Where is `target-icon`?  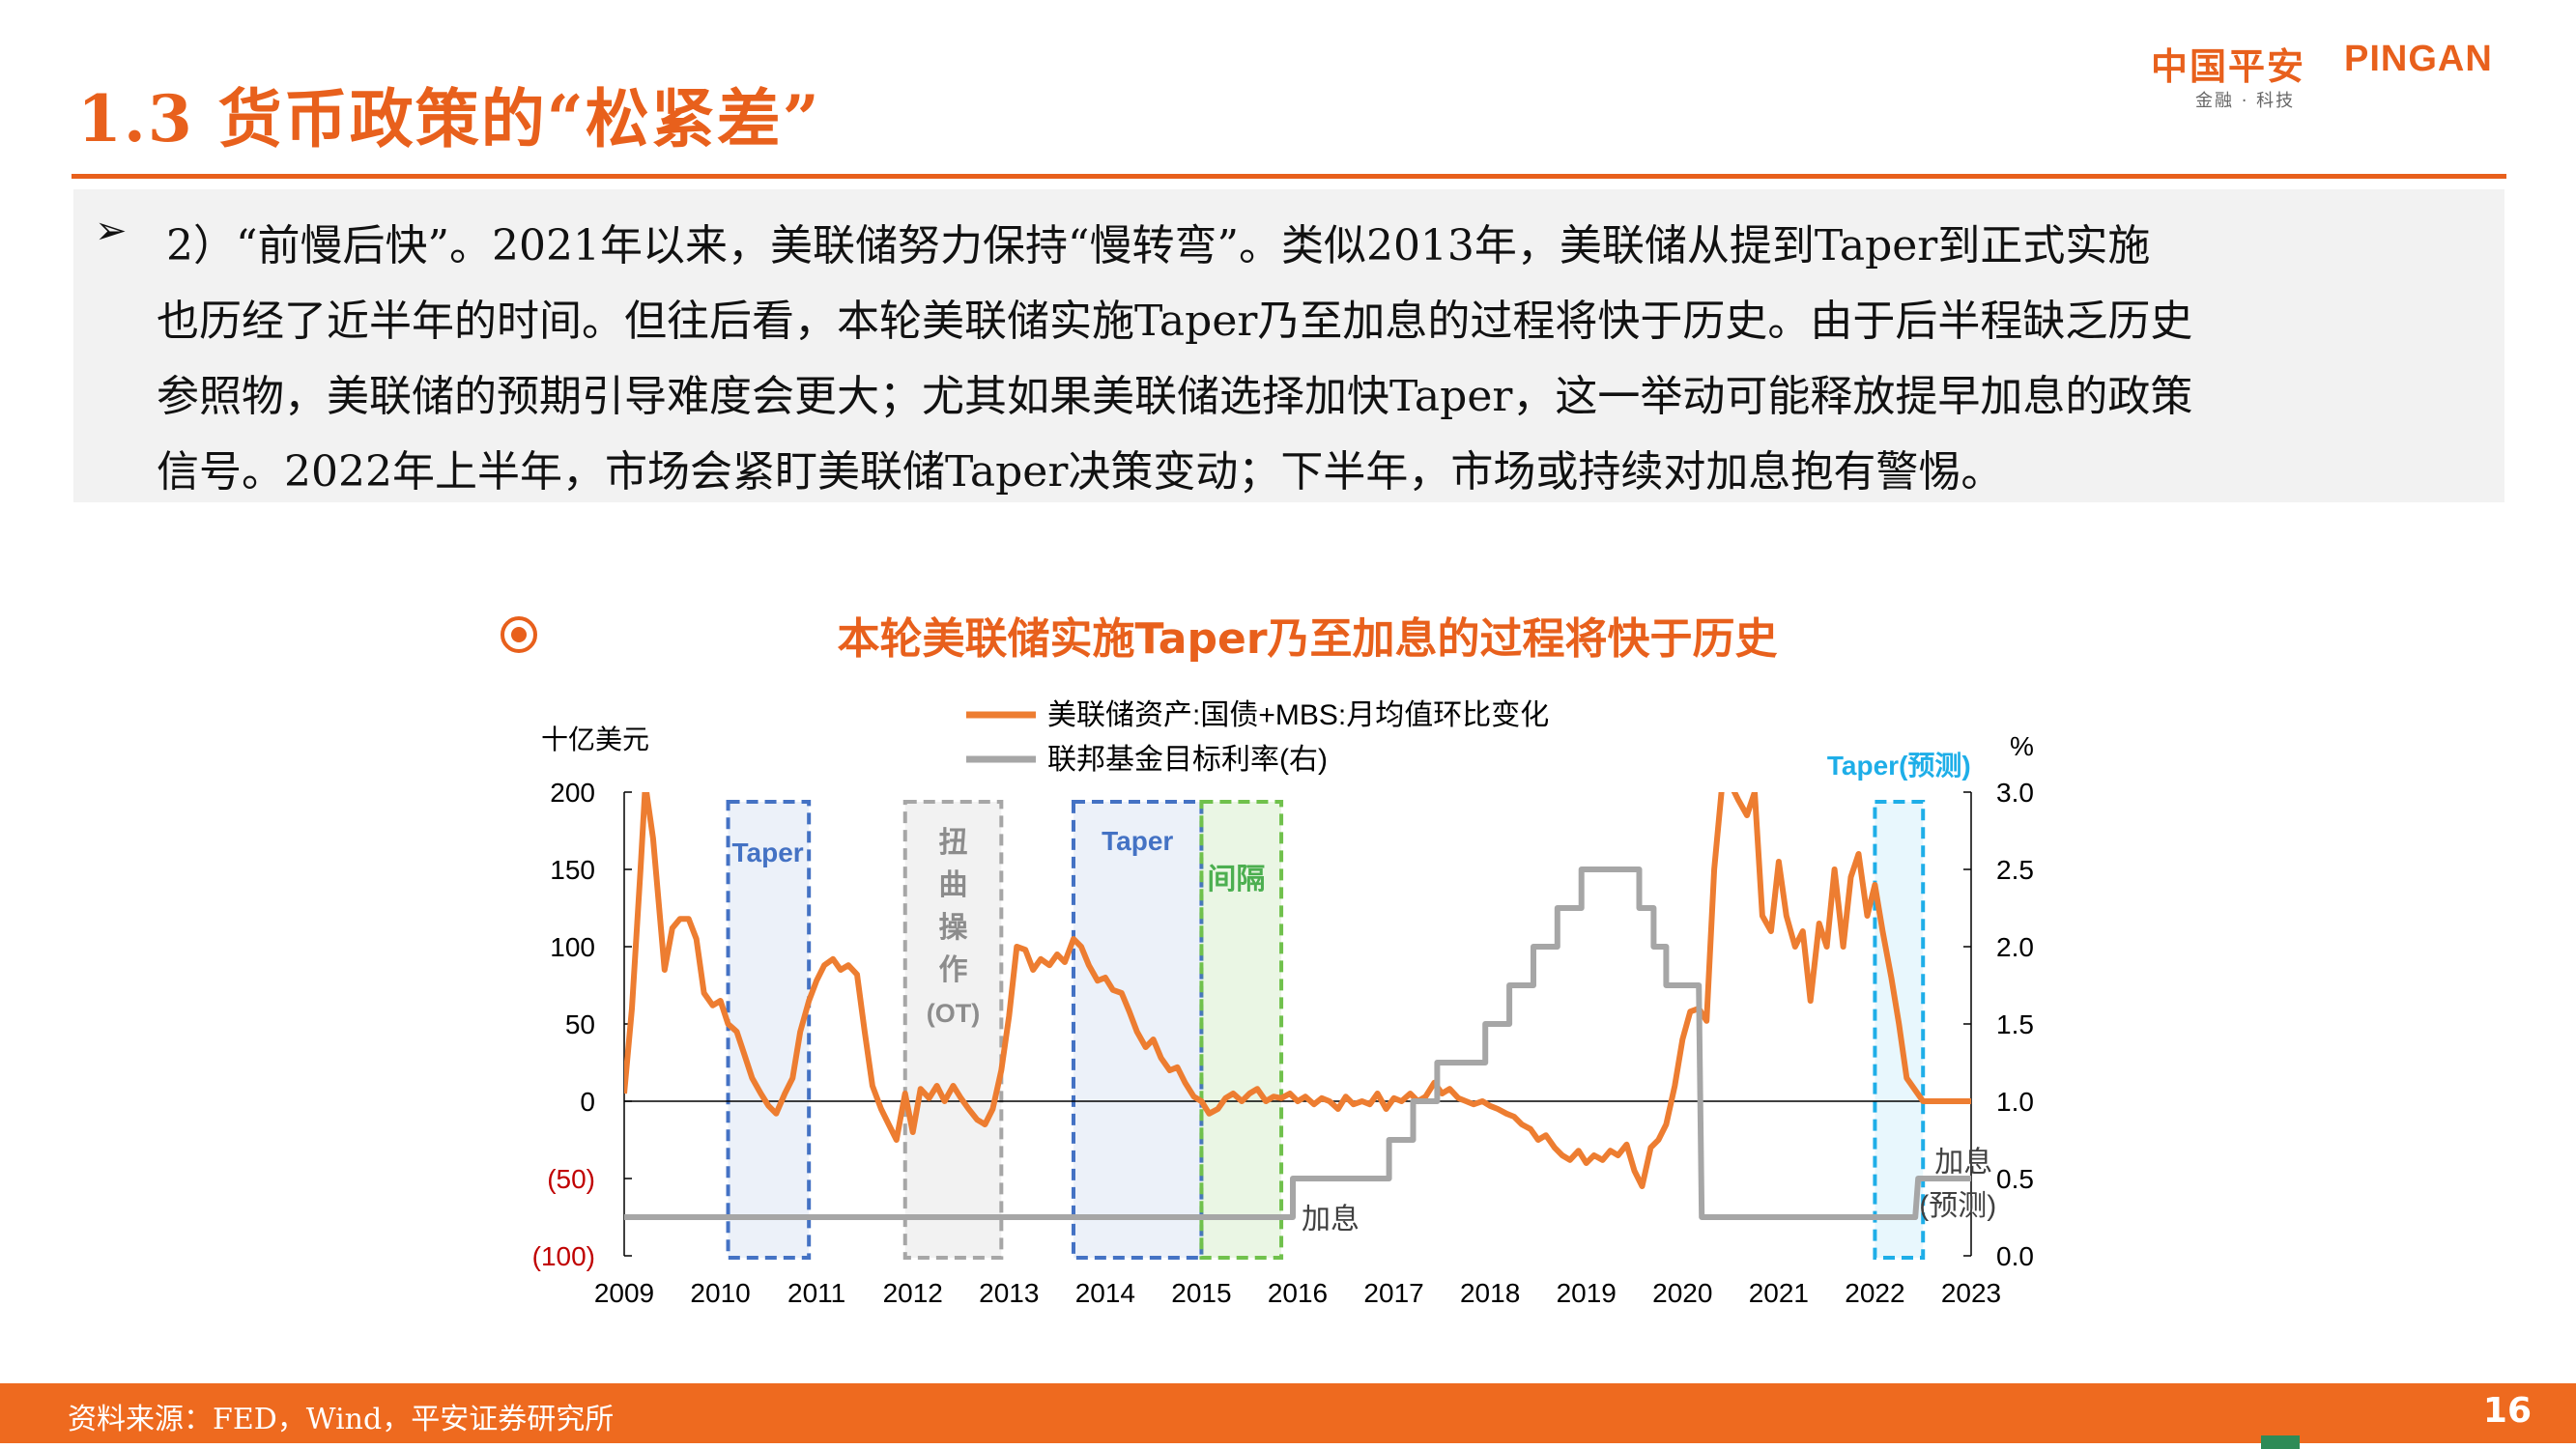
target-icon is located at coordinates (519, 634).